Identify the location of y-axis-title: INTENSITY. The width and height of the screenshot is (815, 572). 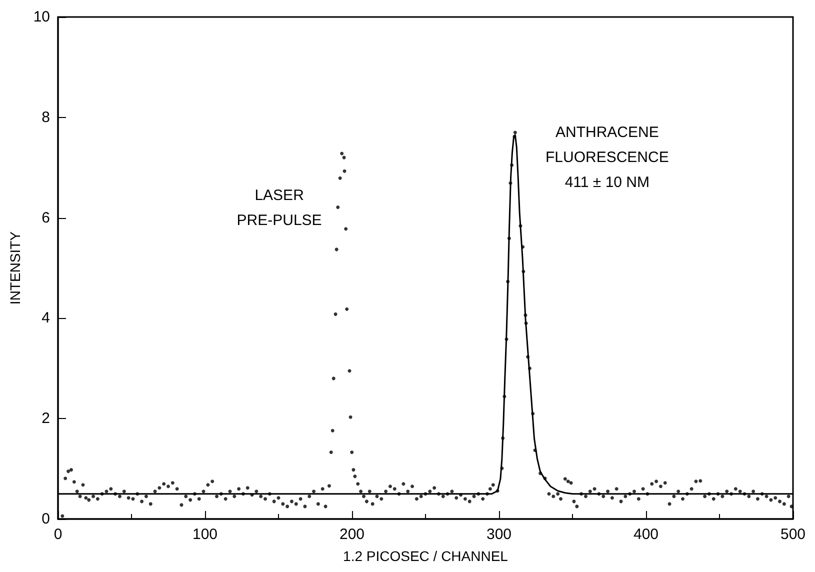
(15, 267).